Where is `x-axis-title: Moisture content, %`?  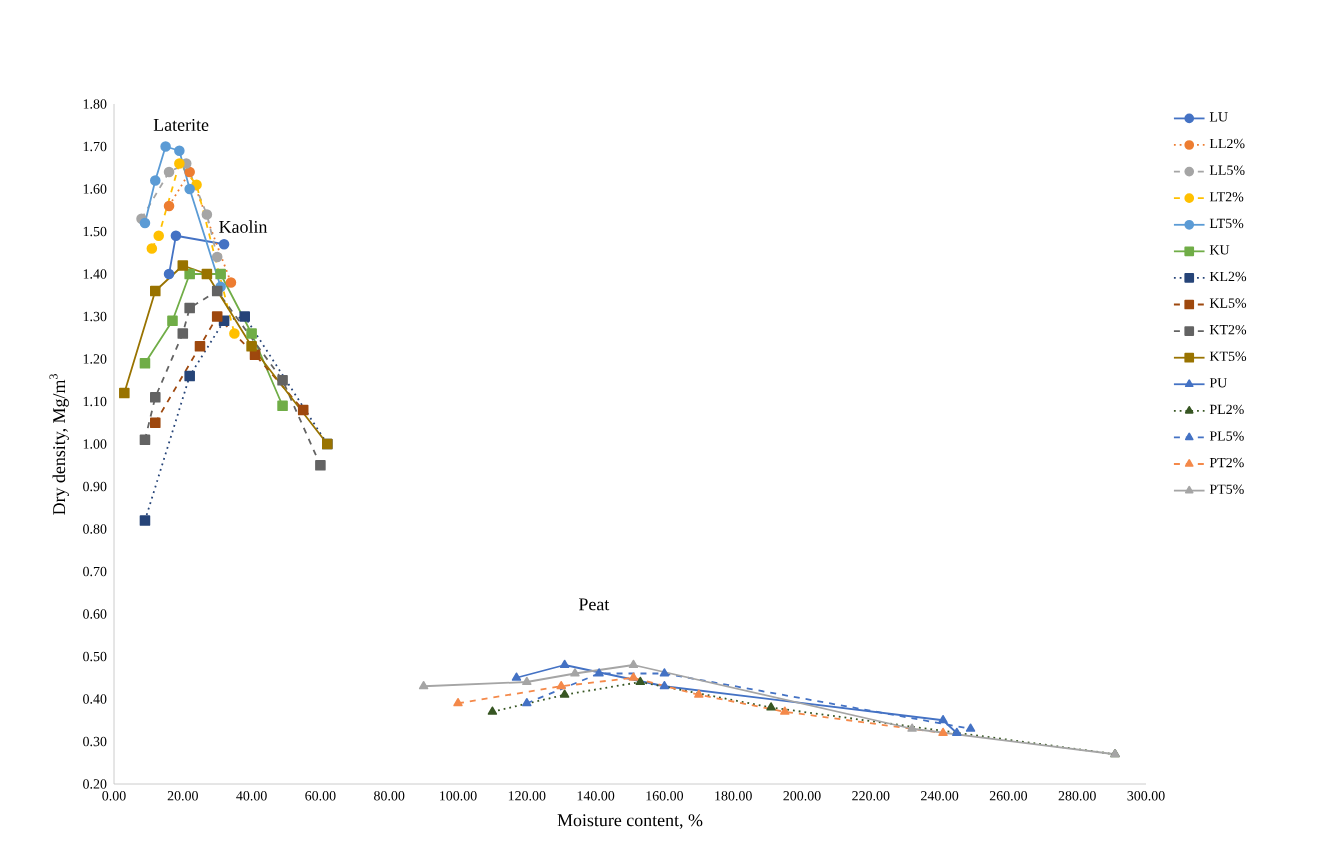
x-axis-title: Moisture content, % is located at coordinates (630, 821).